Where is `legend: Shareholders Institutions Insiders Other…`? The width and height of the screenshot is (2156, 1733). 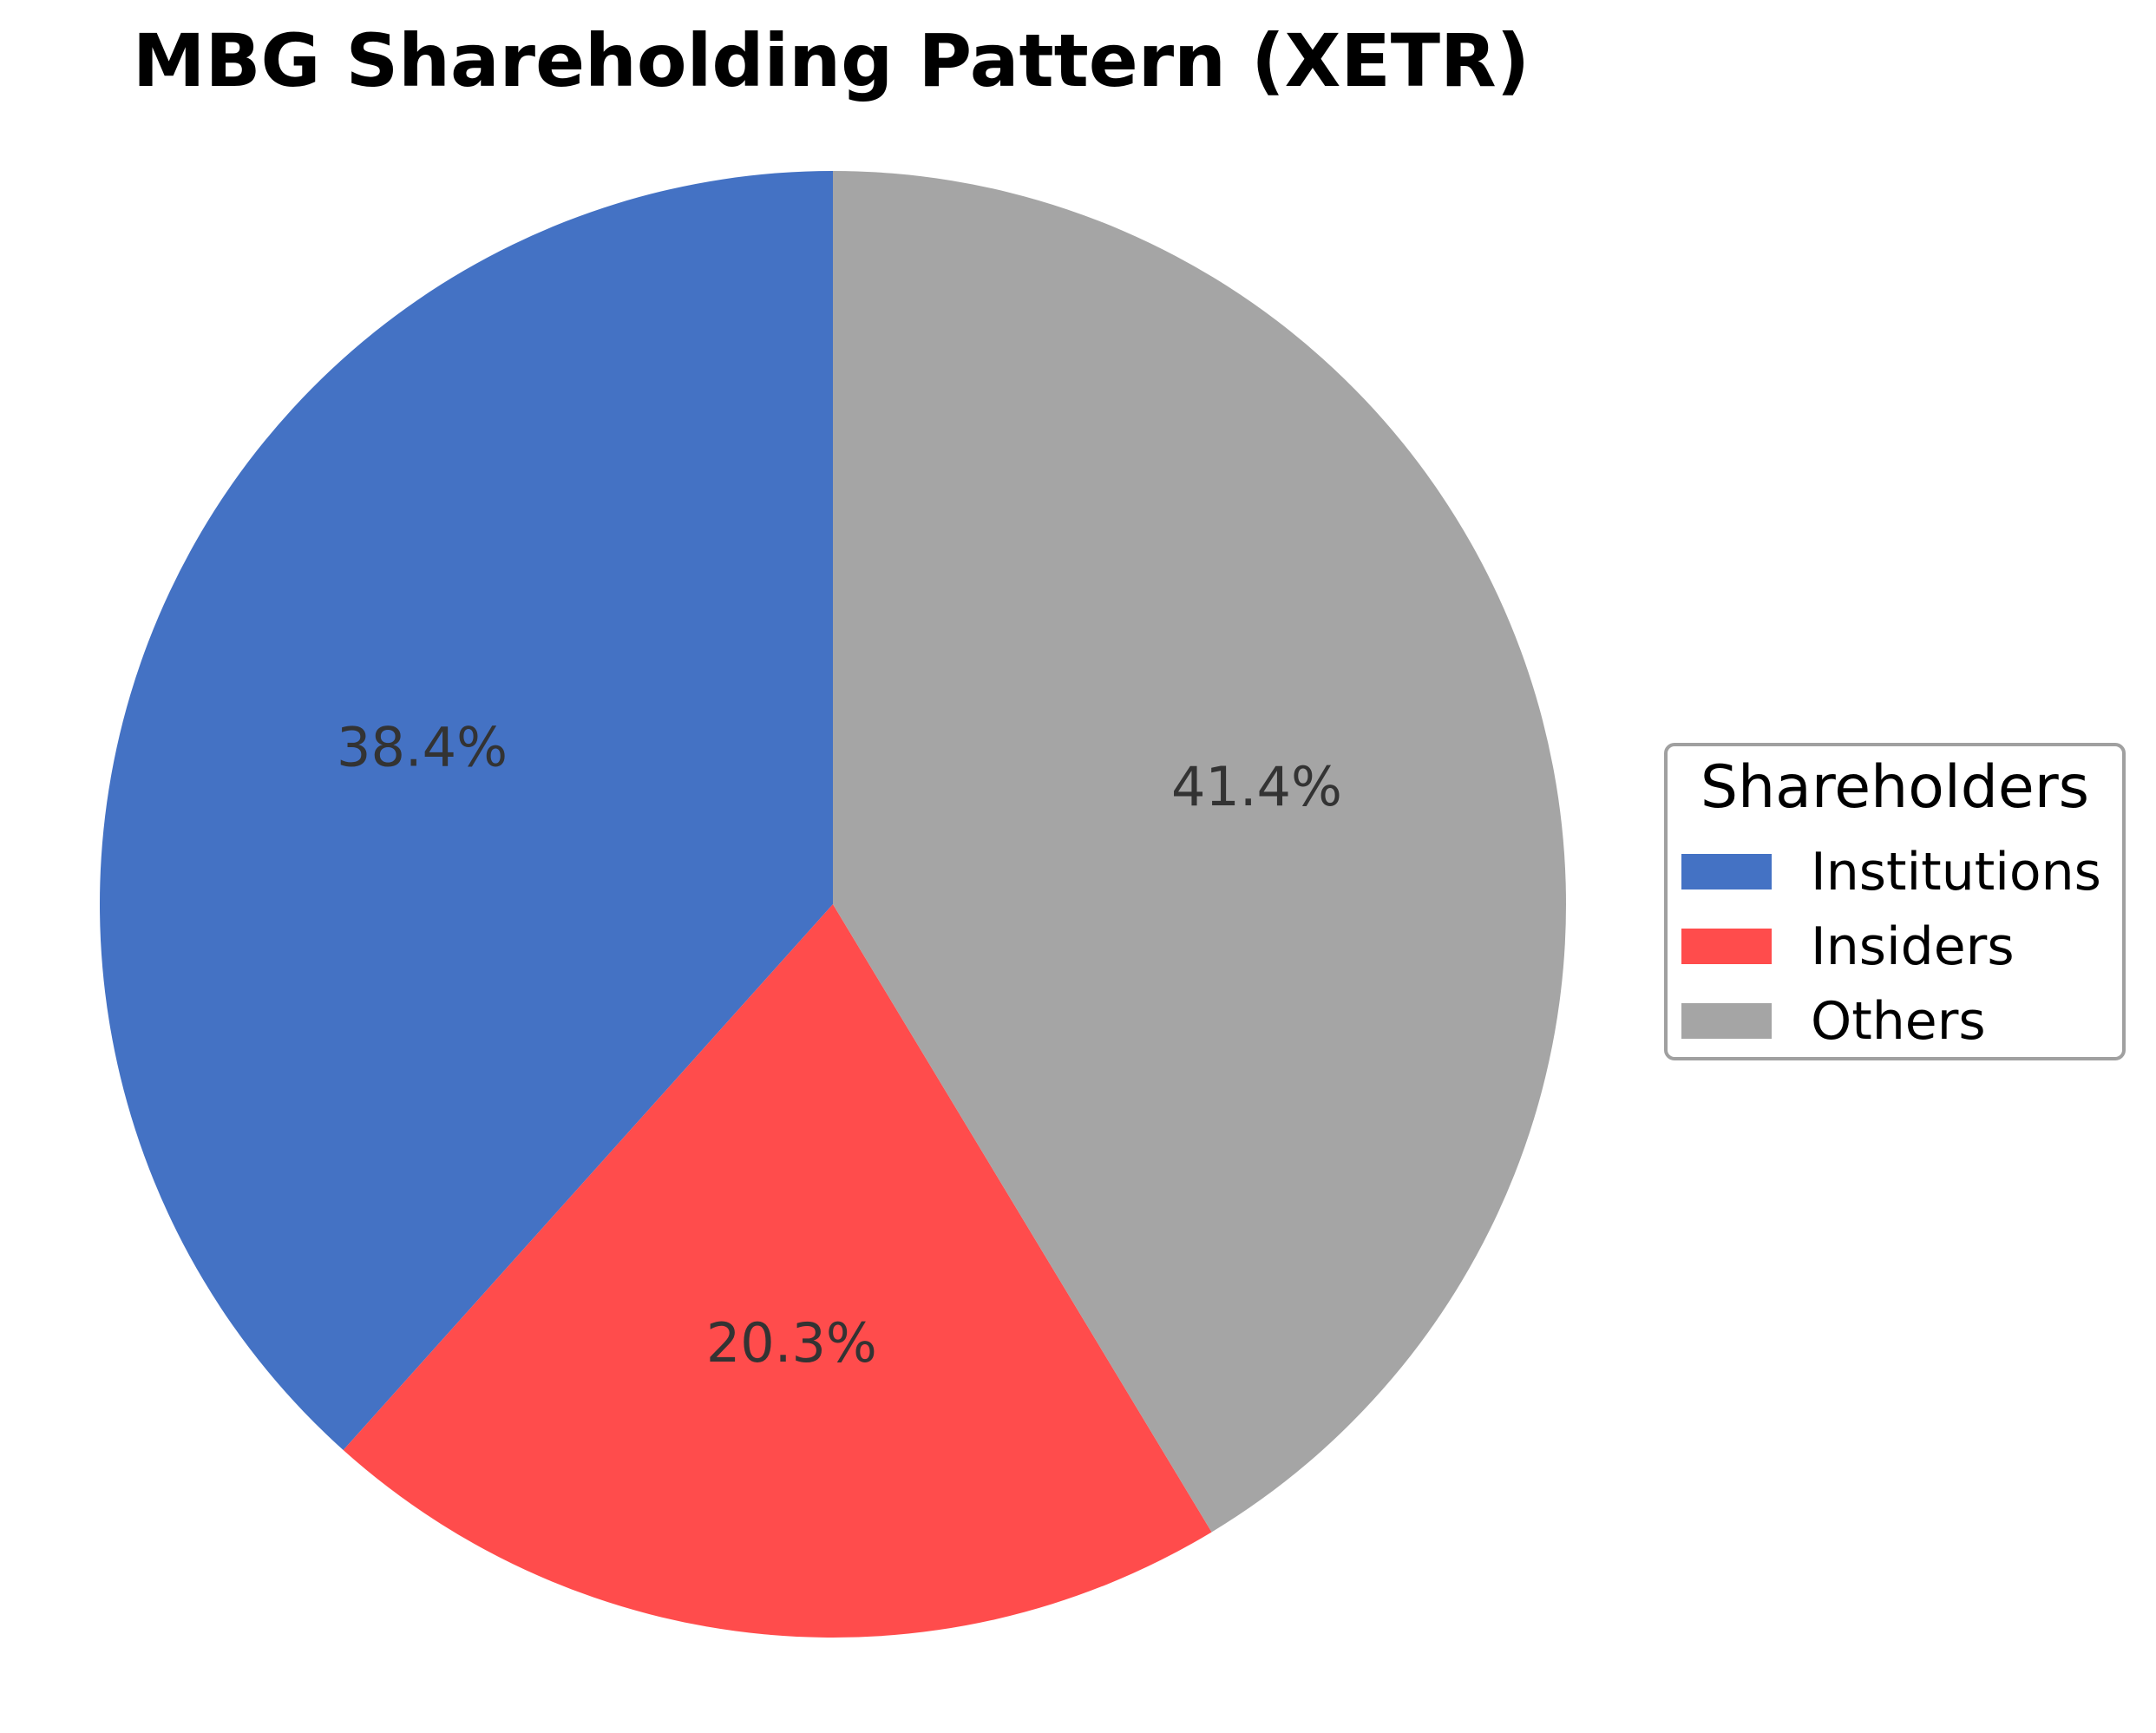
legend: Shareholders Institutions Insiders Other… is located at coordinates (1895, 901).